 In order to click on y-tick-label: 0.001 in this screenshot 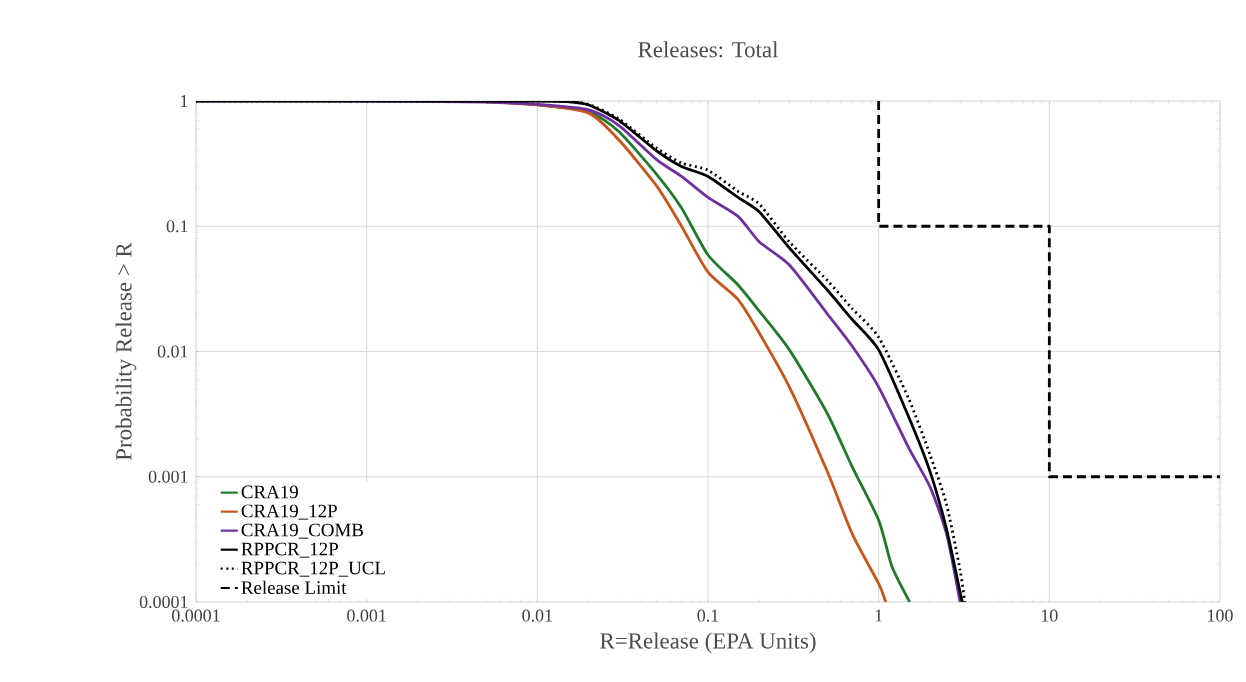, I will do `click(168, 476)`.